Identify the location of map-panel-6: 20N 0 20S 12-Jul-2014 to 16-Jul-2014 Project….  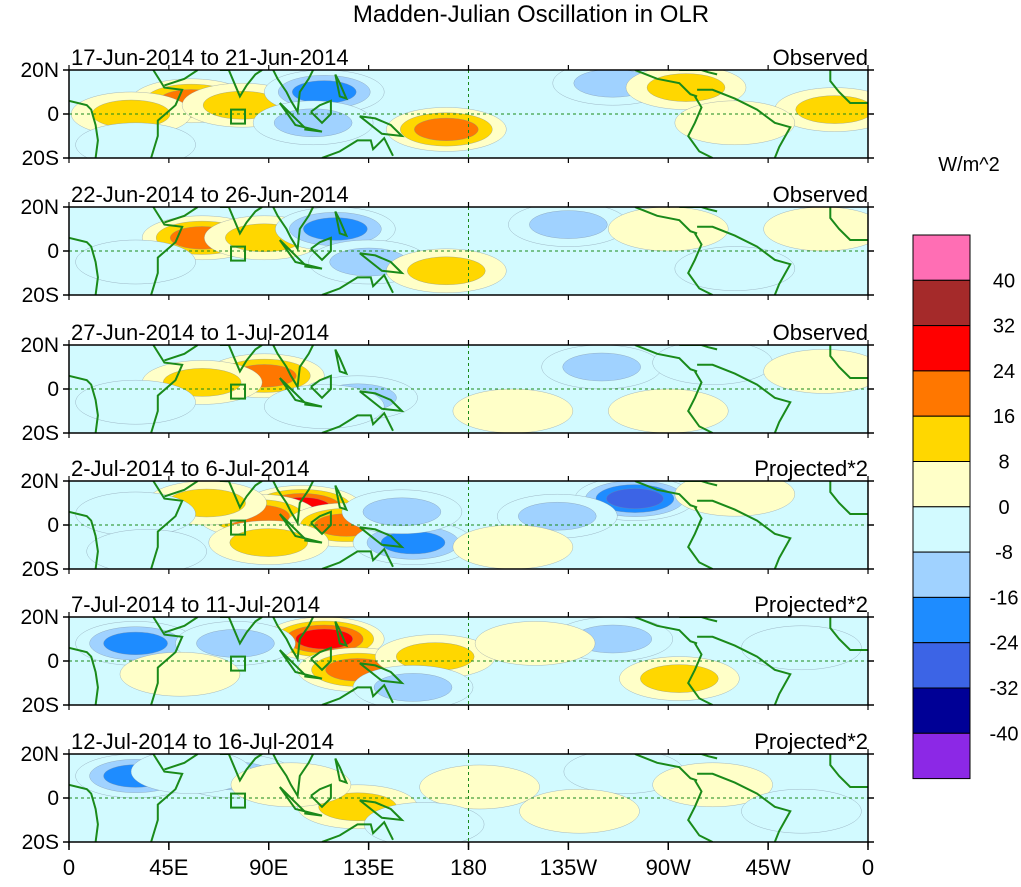
(447, 791).